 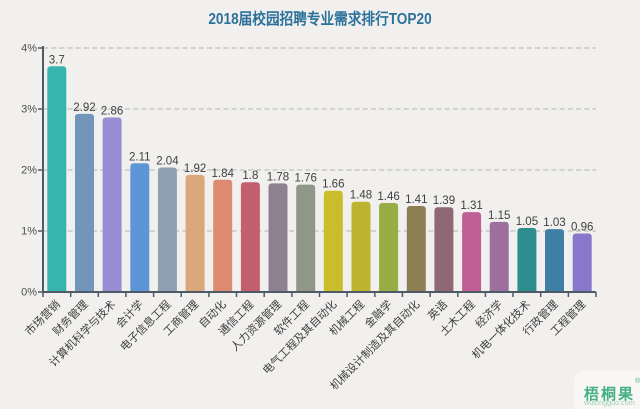 I want to click on svg-text: 1.8, so click(x=250, y=176).